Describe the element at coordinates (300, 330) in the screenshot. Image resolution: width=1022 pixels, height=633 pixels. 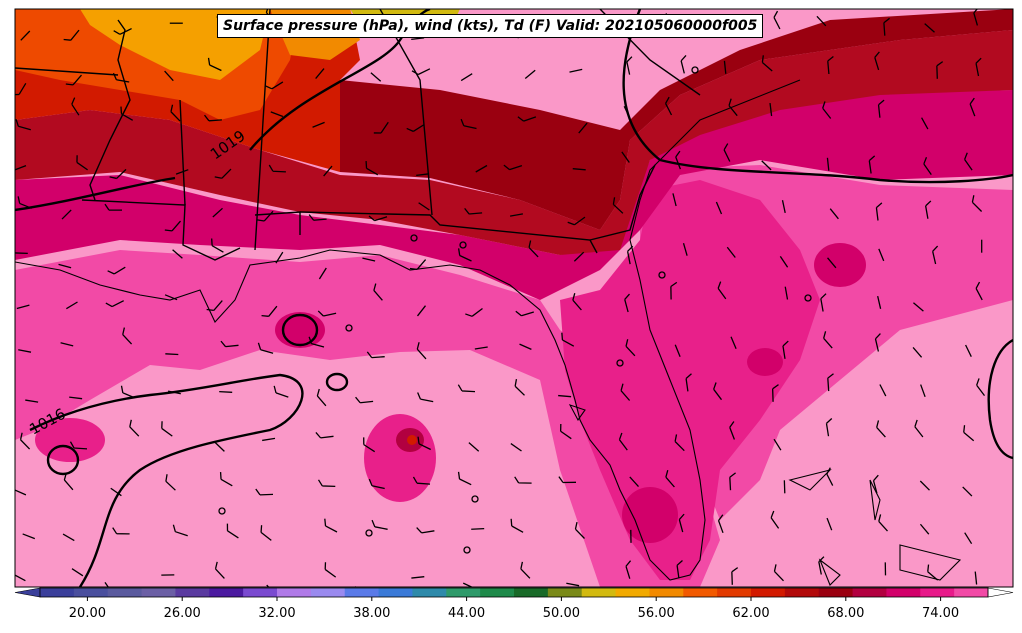
I see `isobar-low-ring` at that location.